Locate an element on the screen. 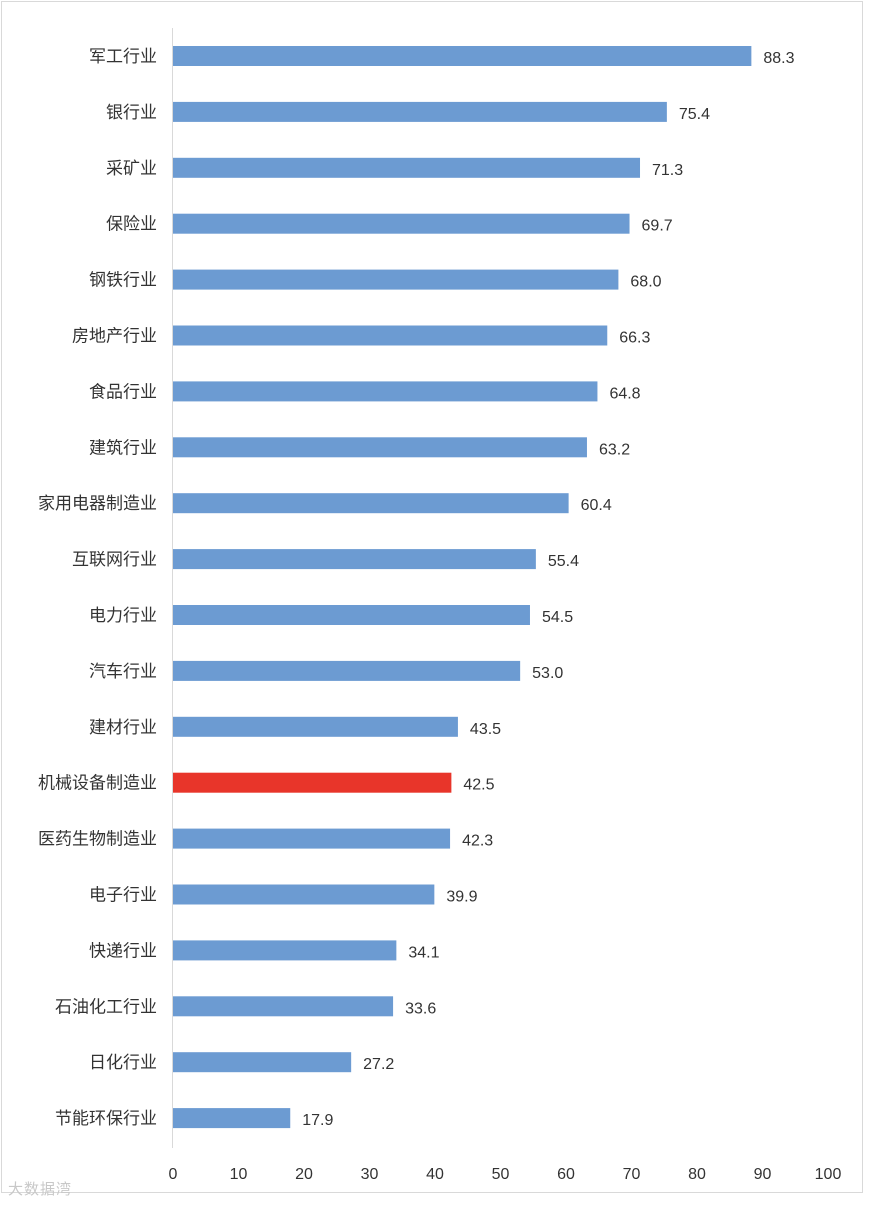 The height and width of the screenshot is (1206, 870). category-label: 汽车行业 is located at coordinates (123, 672).